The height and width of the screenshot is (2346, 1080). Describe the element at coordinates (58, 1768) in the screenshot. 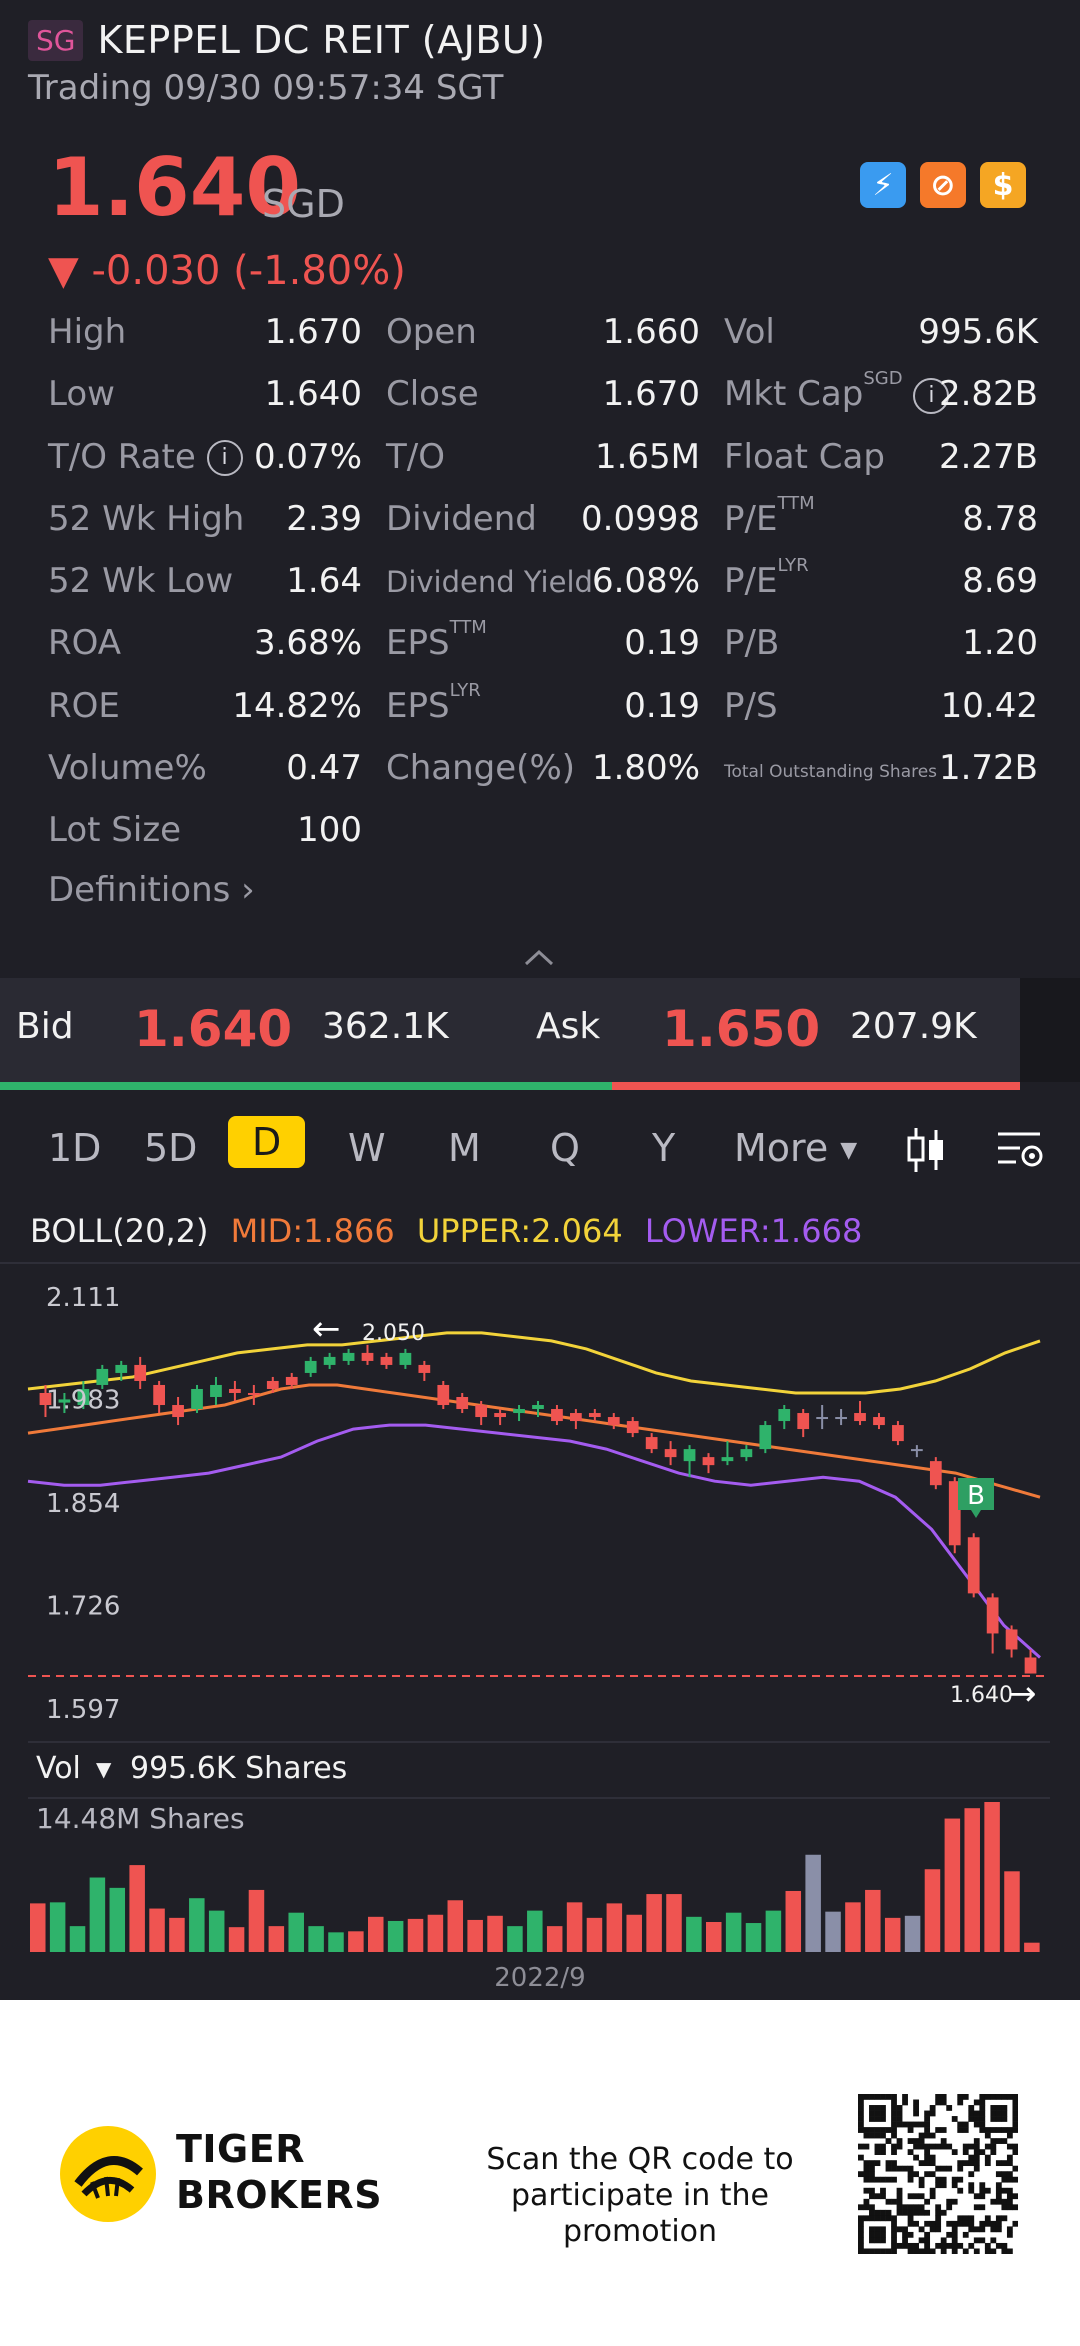

I see `volume-label: Vol` at that location.